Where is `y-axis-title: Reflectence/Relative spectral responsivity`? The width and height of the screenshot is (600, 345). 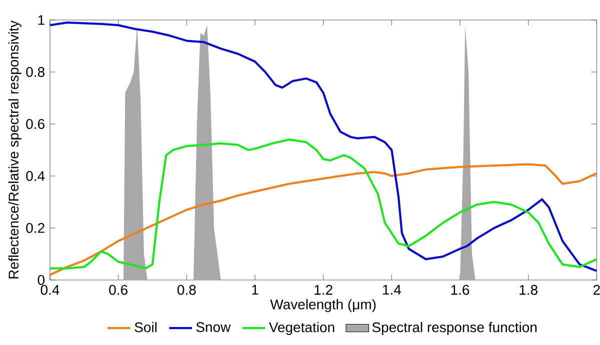
y-axis-title: Reflectence/Relative spectral responsivity is located at coordinates (15, 149).